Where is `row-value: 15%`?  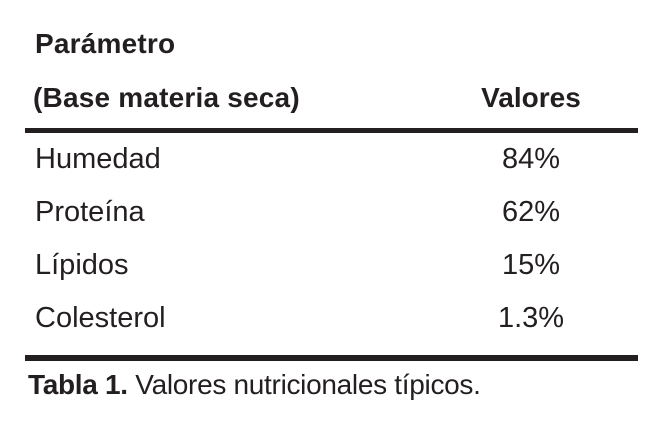
row-value: 15% is located at coordinates (531, 265).